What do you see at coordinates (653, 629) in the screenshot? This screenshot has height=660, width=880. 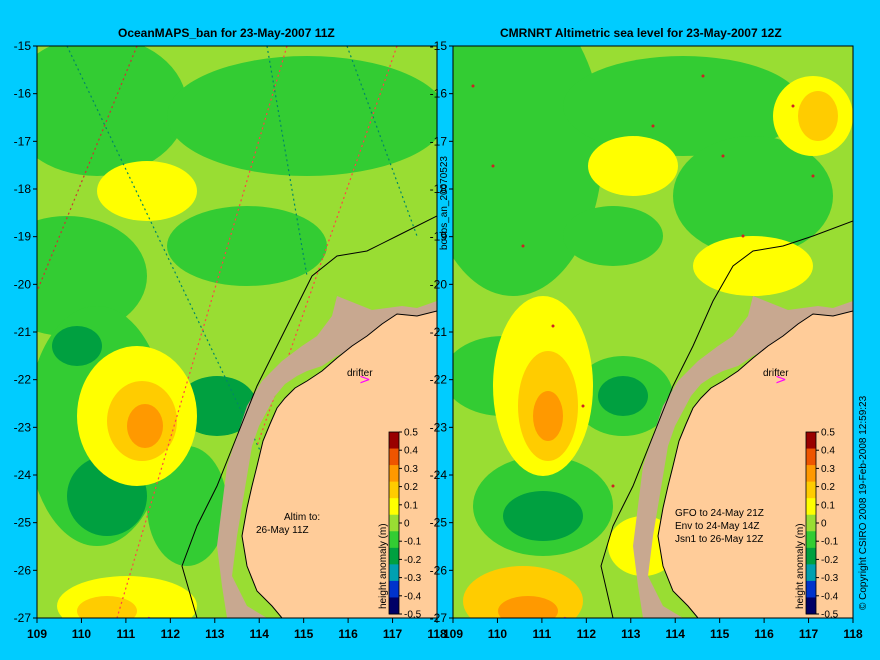 I see `right-x-axis: 109 110 111 112 113 114 115 116 117 118` at bounding box center [653, 629].